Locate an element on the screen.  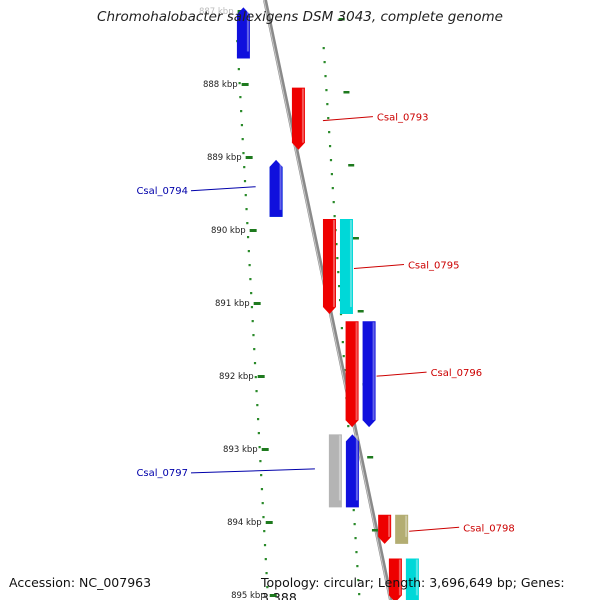
tick-label: 889 kbp is located at coordinates (224, 158).